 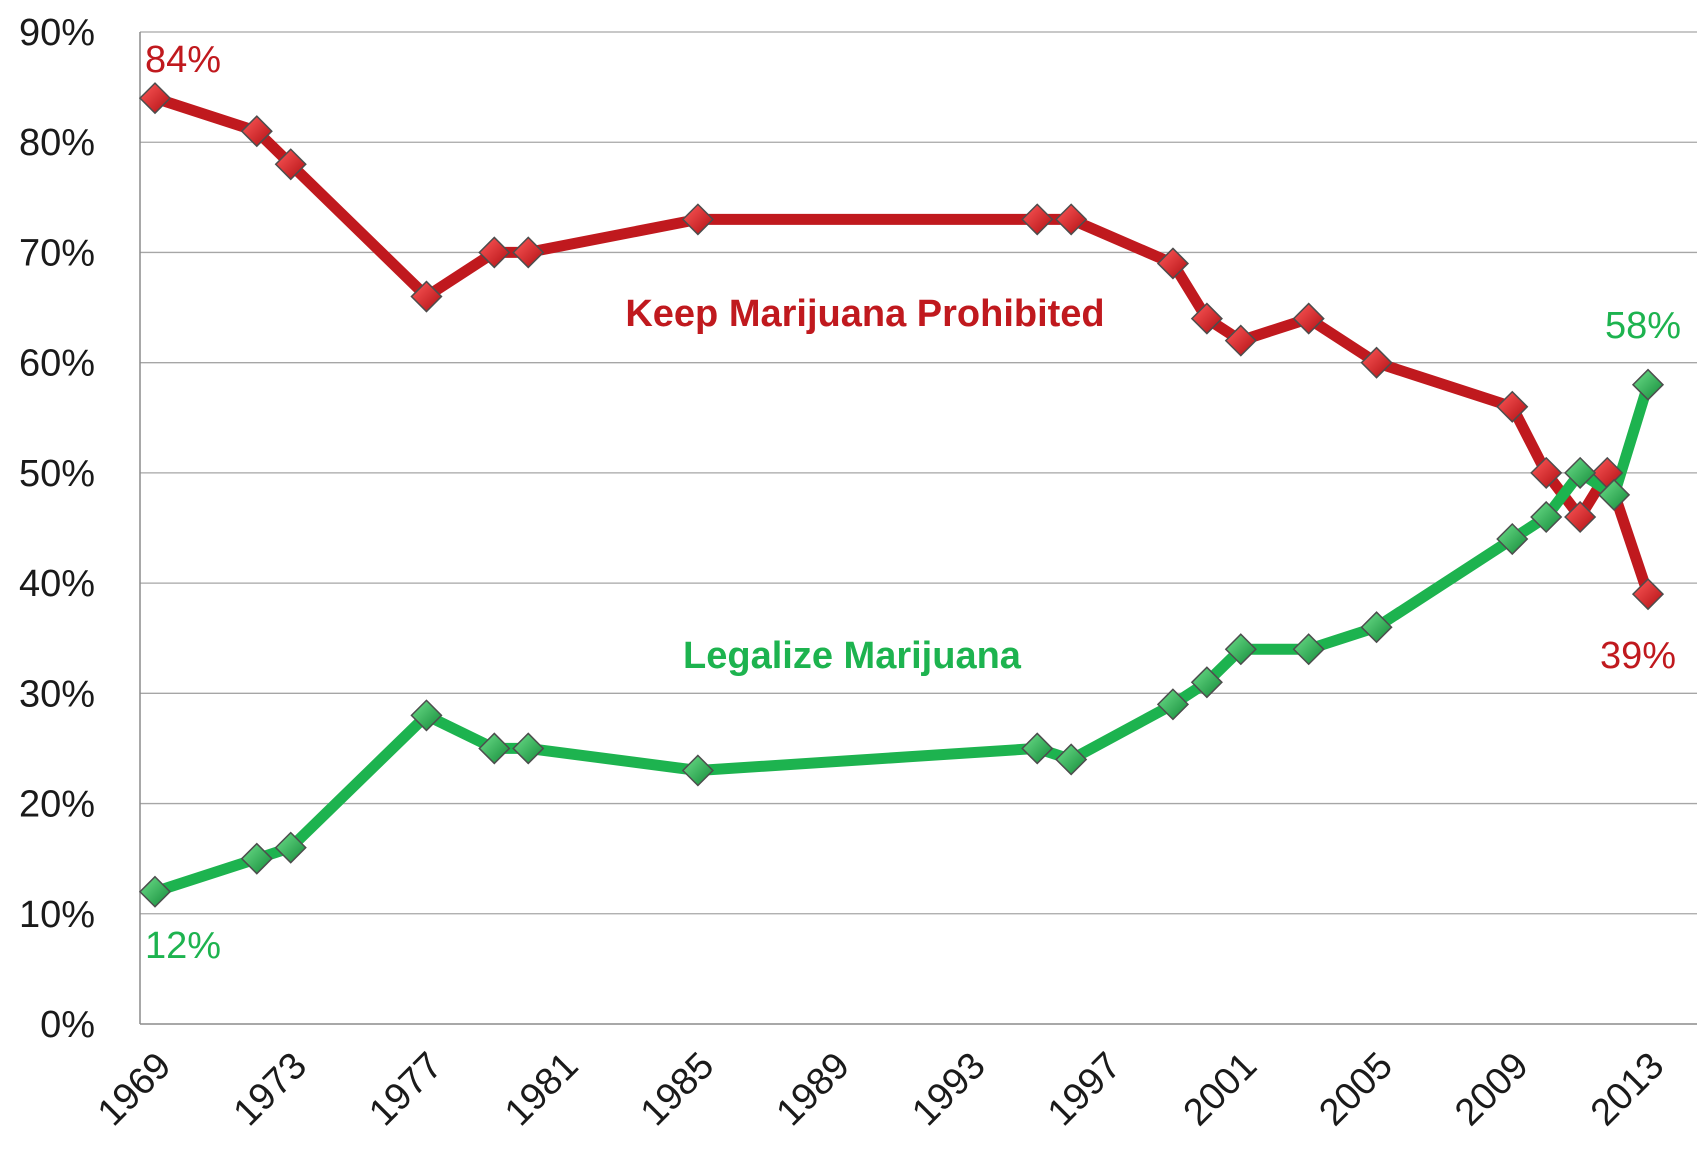 I want to click on y-tick-label: 70%, so click(x=57, y=253).